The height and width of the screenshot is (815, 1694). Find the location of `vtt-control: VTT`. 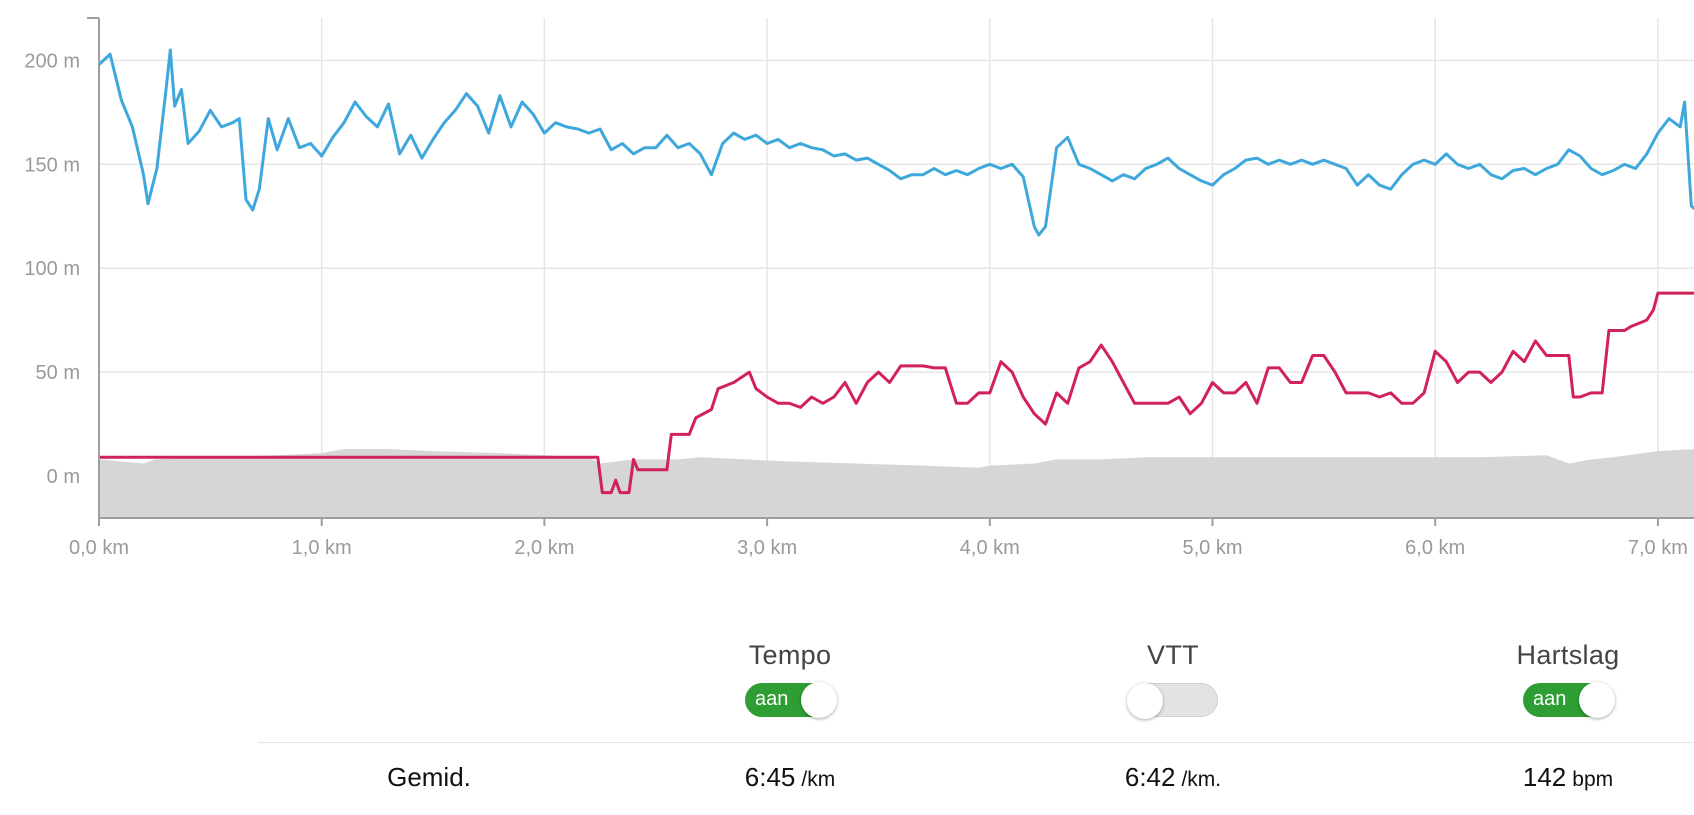

vtt-control: VTT is located at coordinates (1173, 679).